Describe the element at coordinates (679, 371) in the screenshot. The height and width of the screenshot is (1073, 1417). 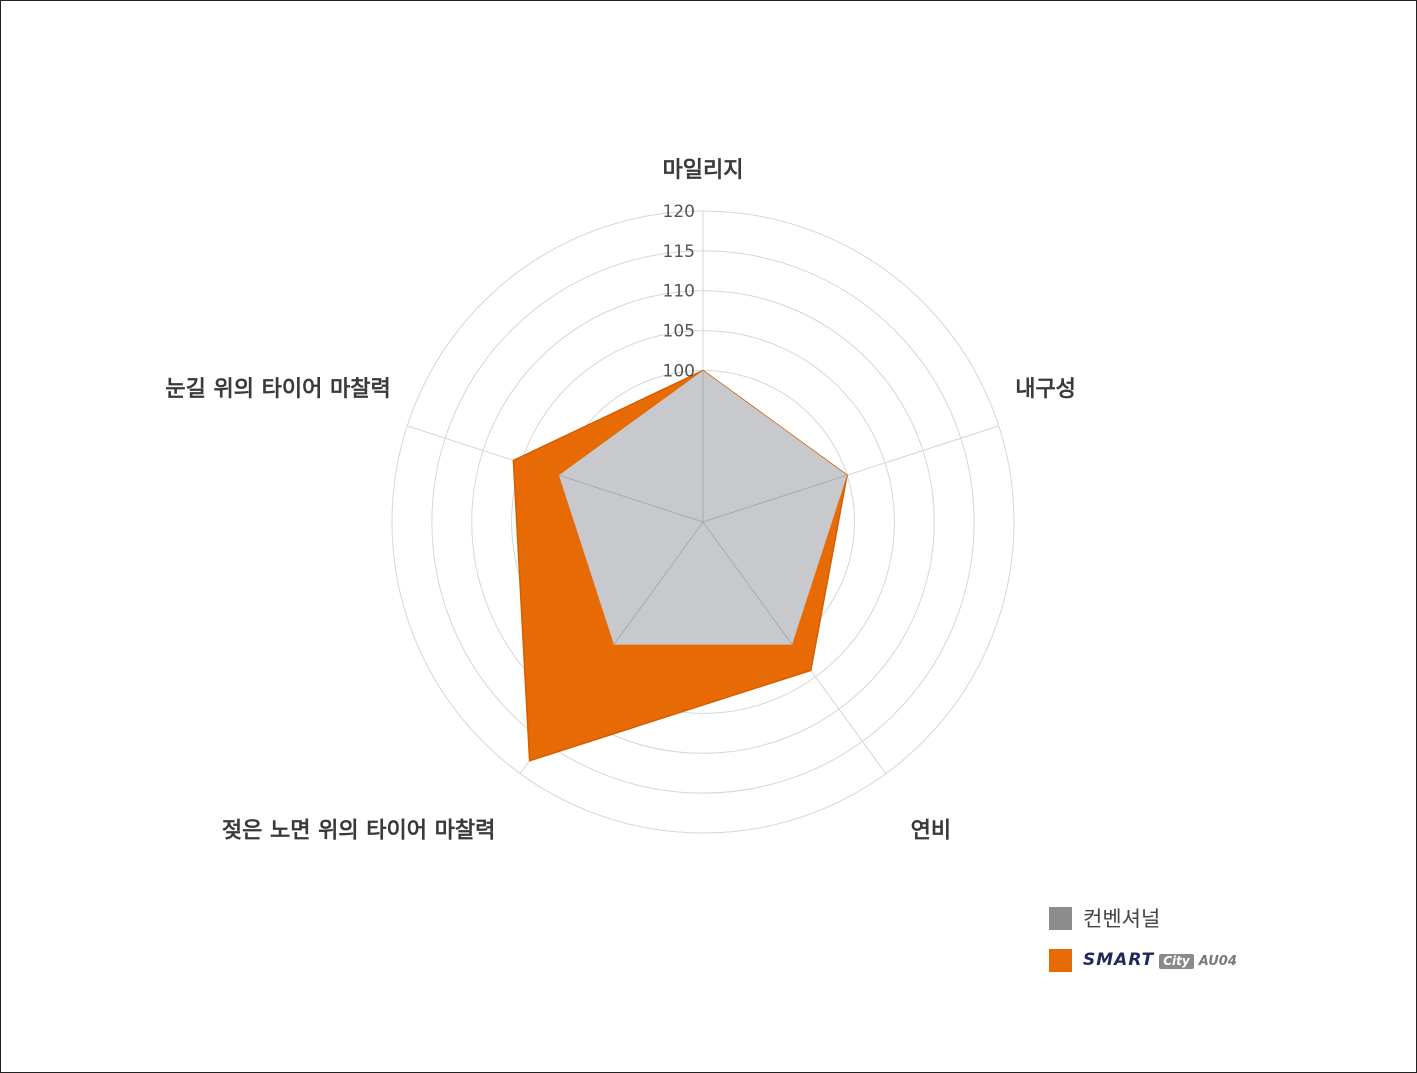
I see `tick-label: 100` at that location.